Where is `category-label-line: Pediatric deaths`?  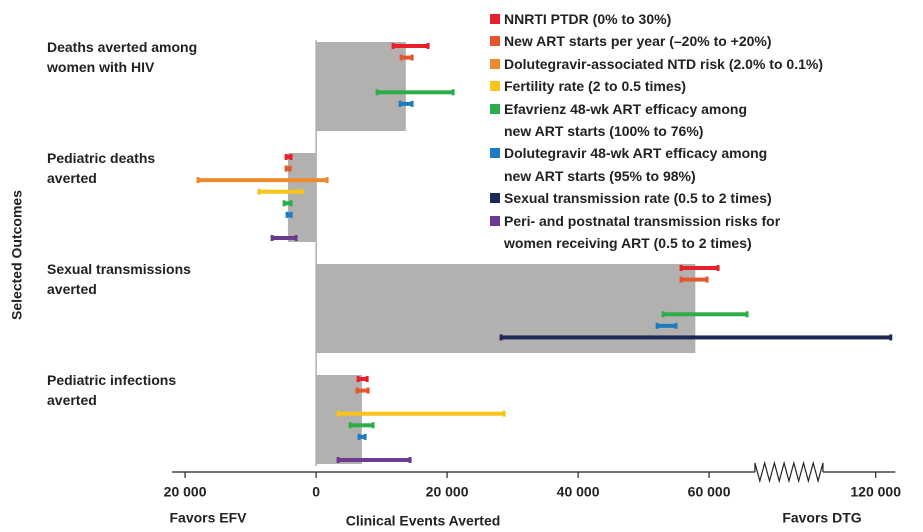
category-label-line: Pediatric deaths is located at coordinates (101, 158).